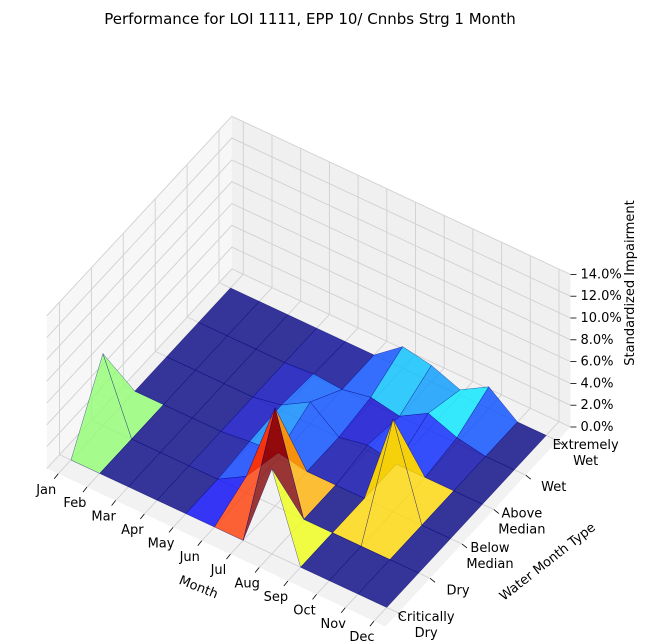 Image resolution: width=654 pixels, height=642 pixels. I want to click on z-tick-label: 12.0%, so click(600, 296).